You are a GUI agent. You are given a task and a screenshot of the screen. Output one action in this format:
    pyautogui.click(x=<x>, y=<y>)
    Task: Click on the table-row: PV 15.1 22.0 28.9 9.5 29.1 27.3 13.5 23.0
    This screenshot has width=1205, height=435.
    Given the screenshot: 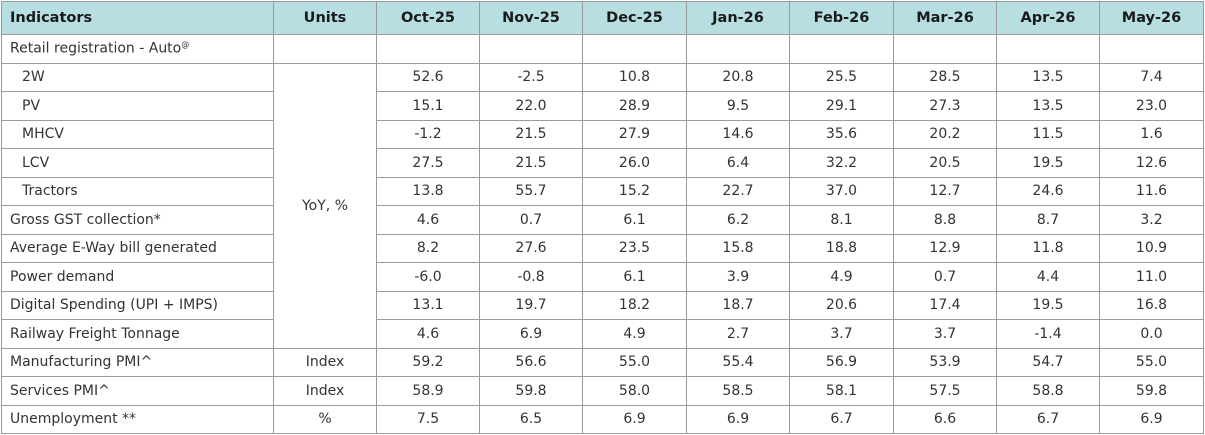 What is the action you would take?
    pyautogui.click(x=602, y=106)
    